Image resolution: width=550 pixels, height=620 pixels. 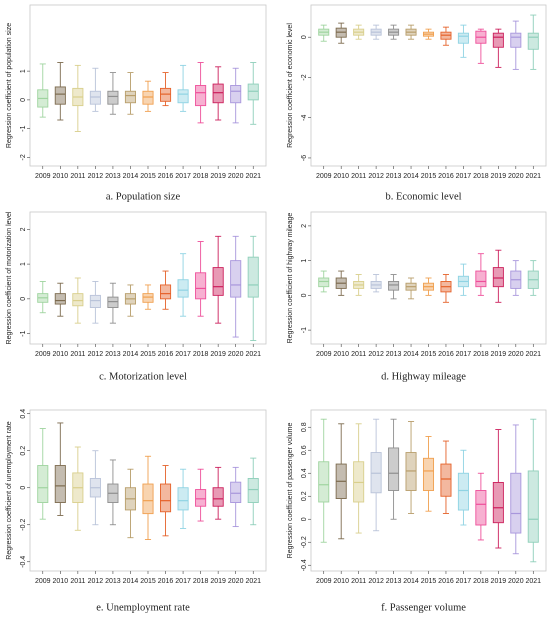 I want to click on panel-caption: d. Highway mileage, so click(x=423, y=376).